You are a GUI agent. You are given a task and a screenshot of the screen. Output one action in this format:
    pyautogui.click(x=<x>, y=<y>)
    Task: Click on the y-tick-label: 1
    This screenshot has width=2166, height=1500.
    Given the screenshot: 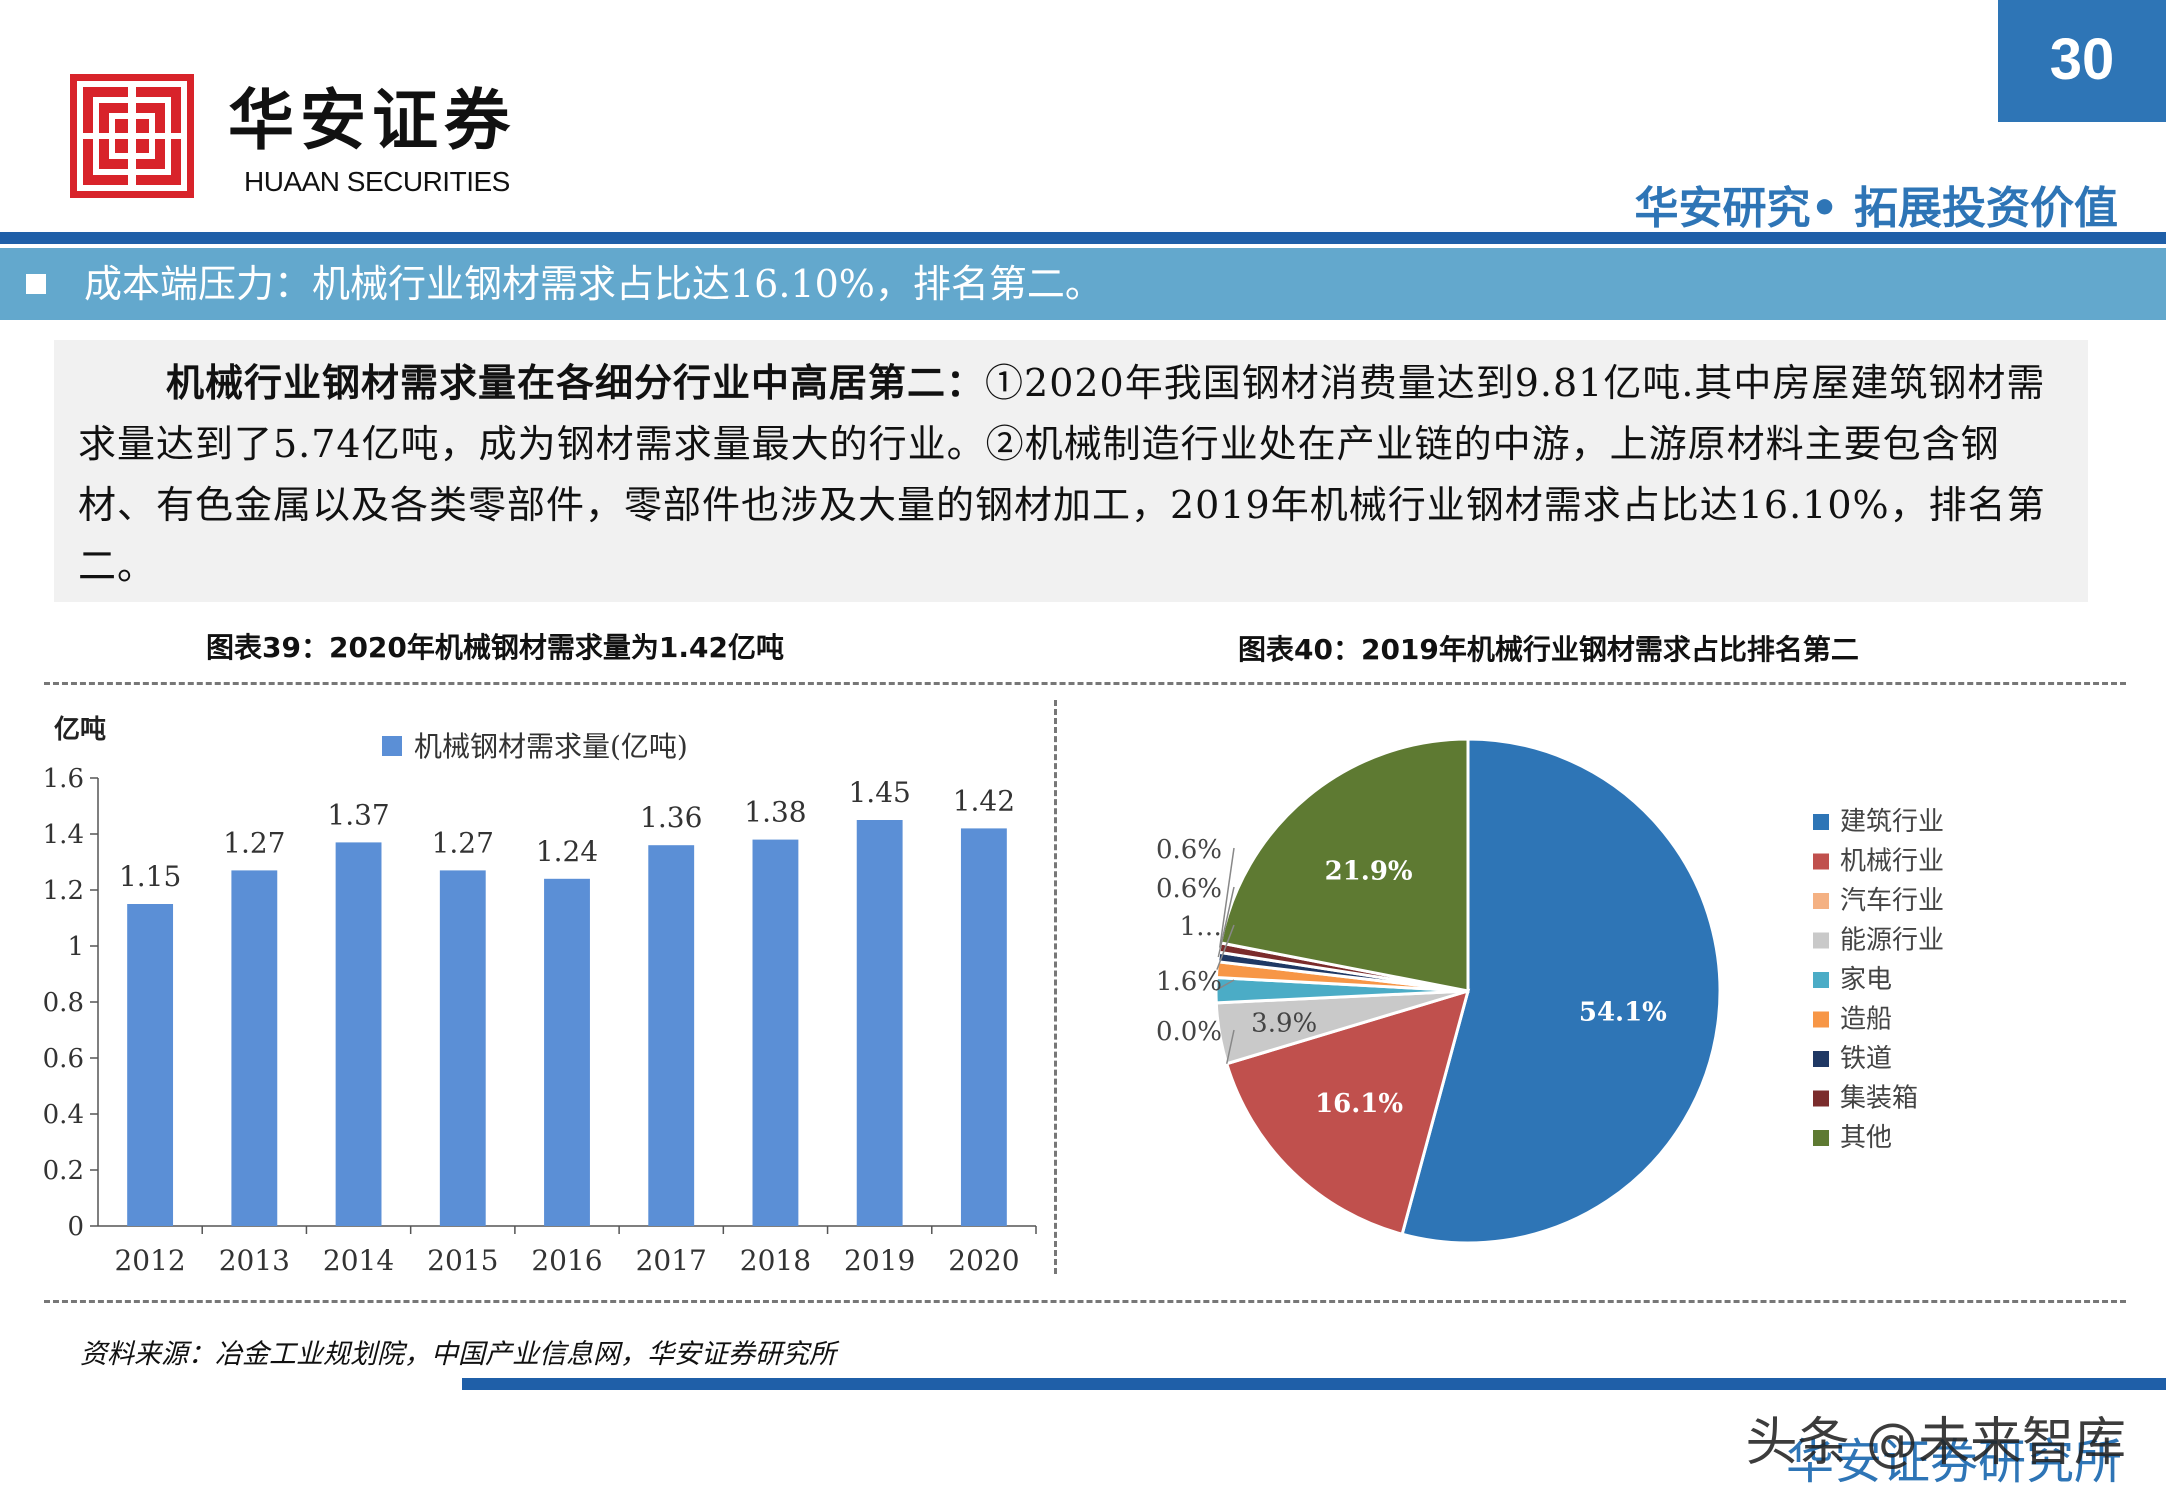 What is the action you would take?
    pyautogui.click(x=75, y=947)
    